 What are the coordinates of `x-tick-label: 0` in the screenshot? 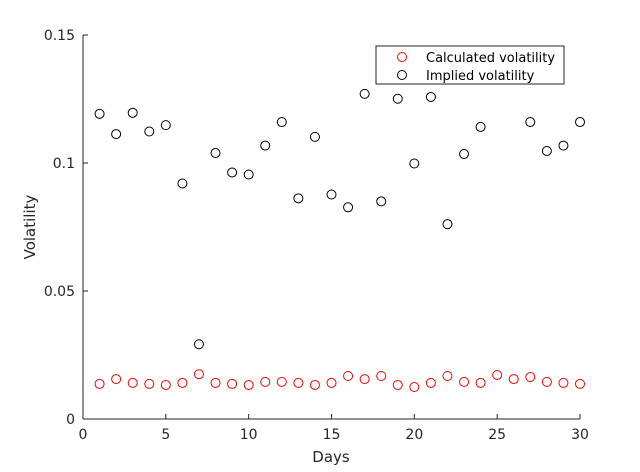 It's located at (83, 435).